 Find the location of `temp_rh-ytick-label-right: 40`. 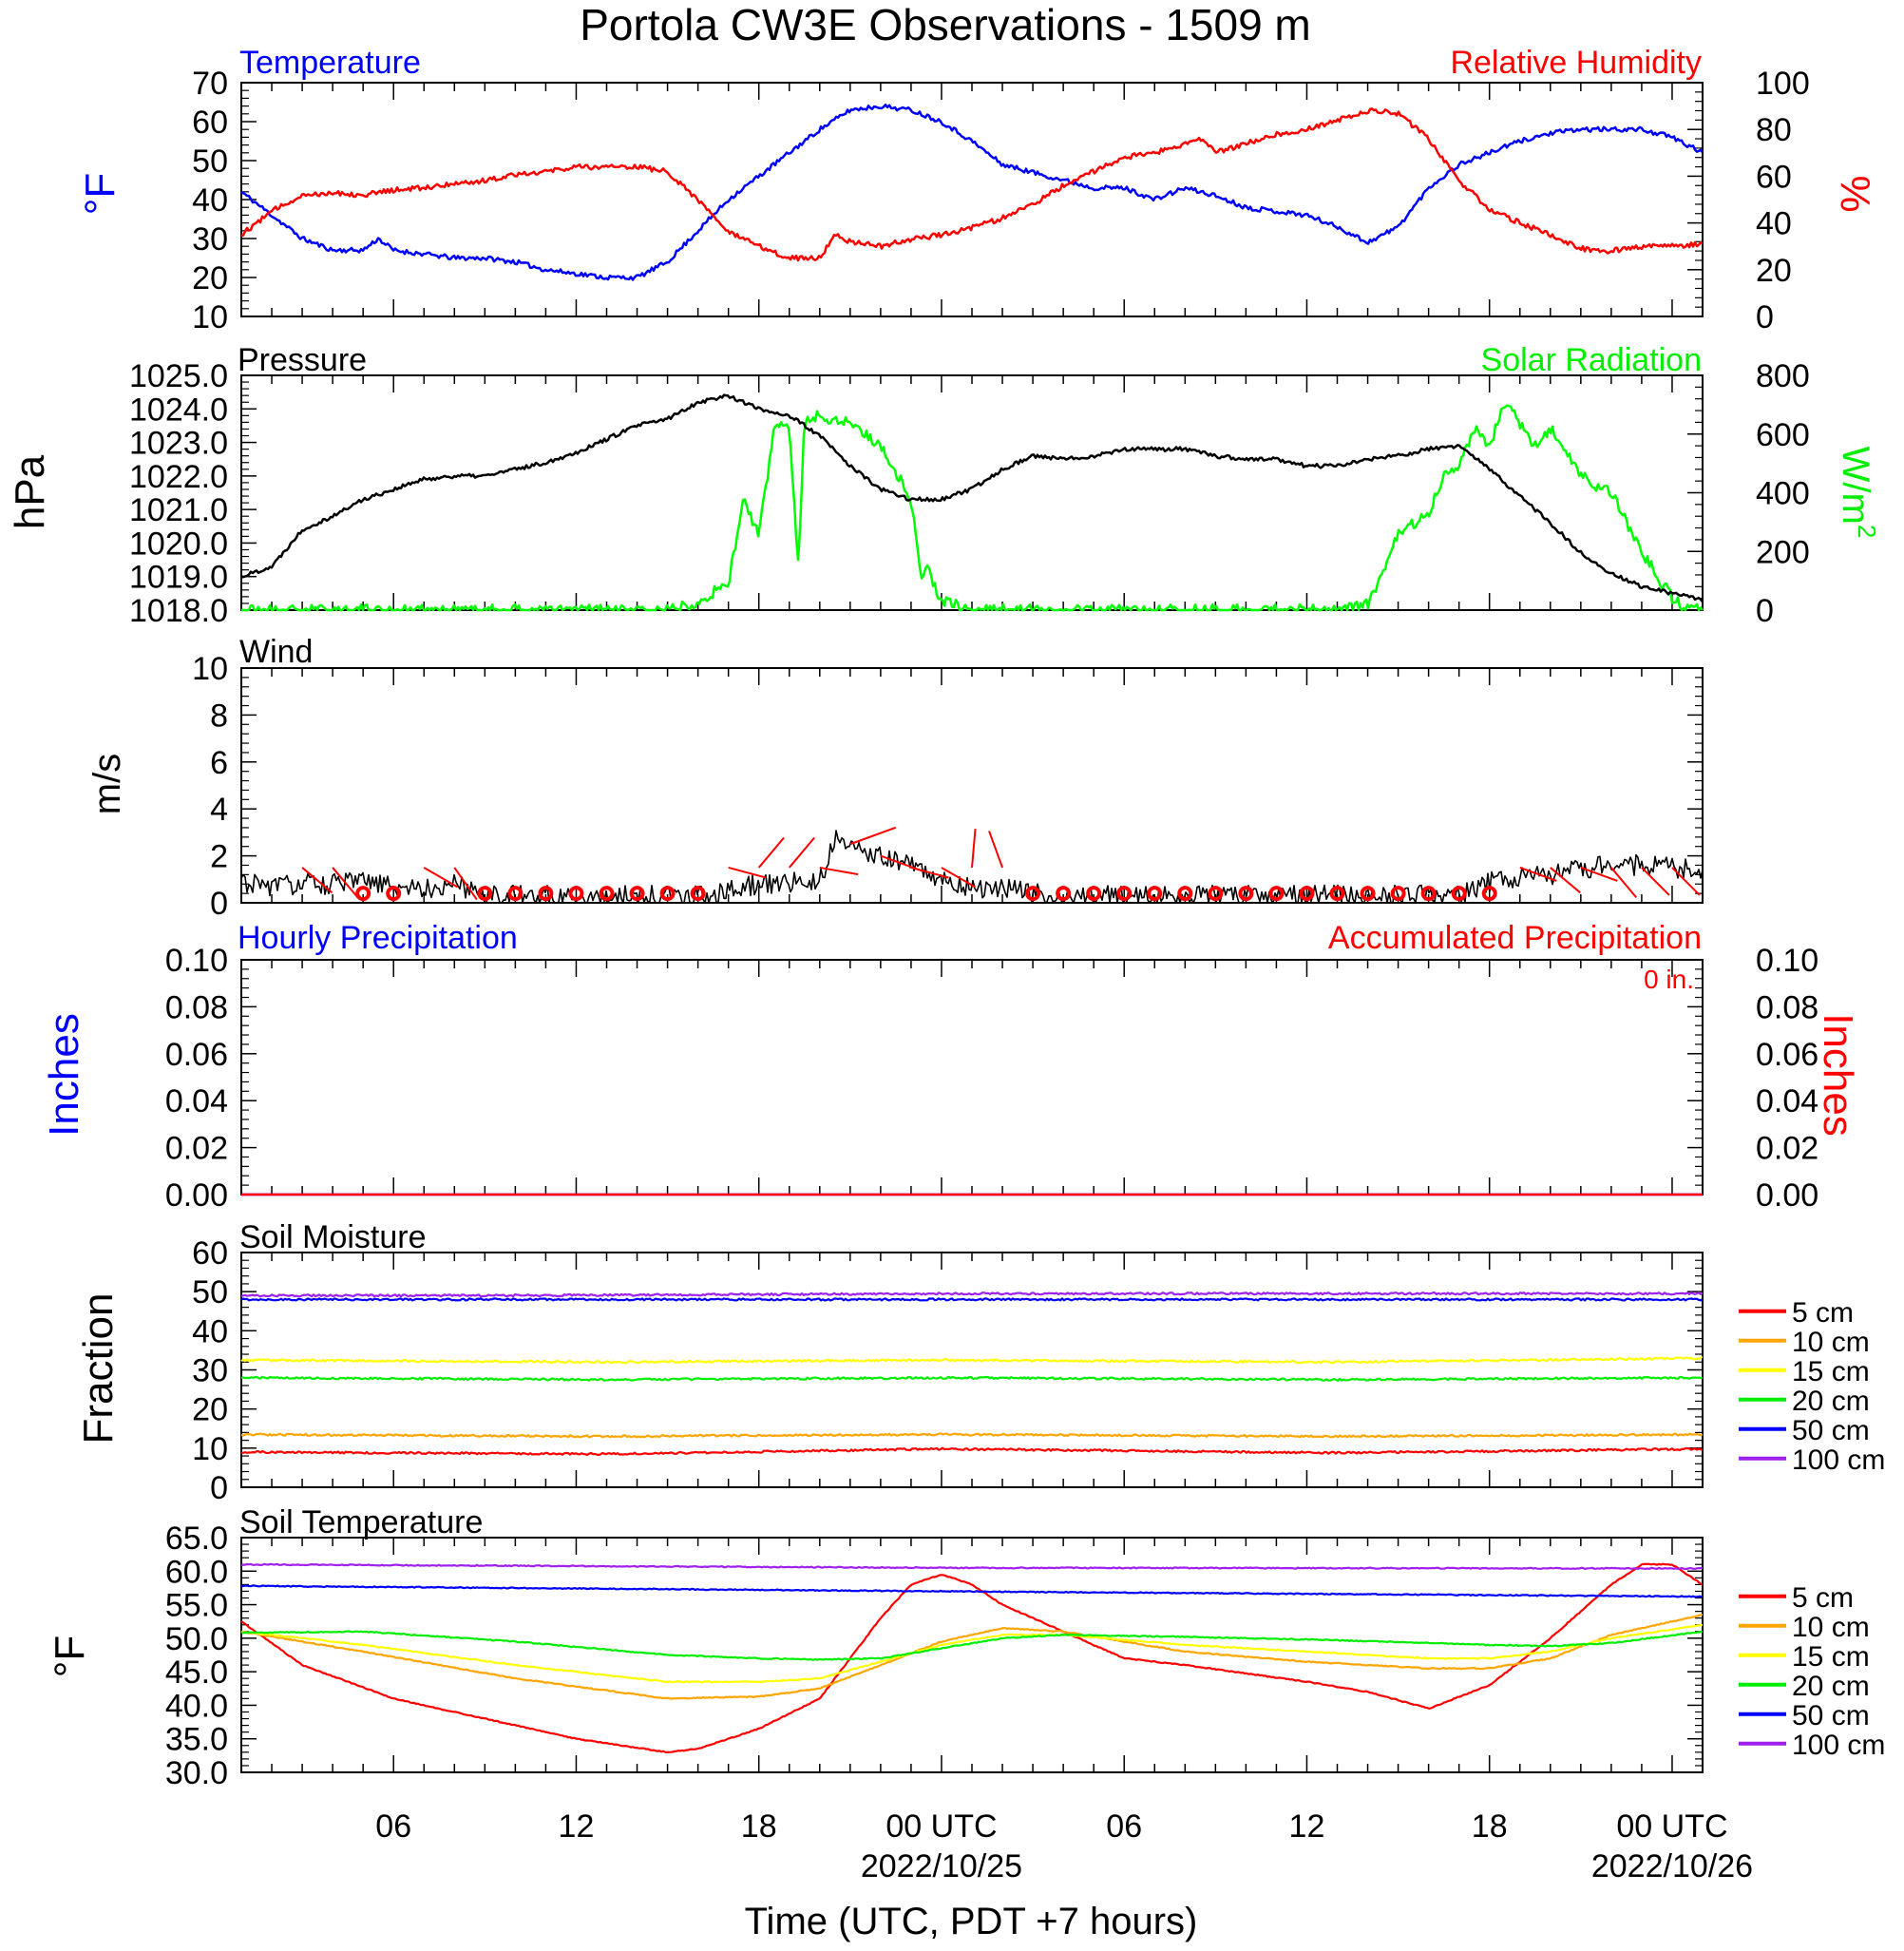

temp_rh-ytick-label-right: 40 is located at coordinates (1774, 224).